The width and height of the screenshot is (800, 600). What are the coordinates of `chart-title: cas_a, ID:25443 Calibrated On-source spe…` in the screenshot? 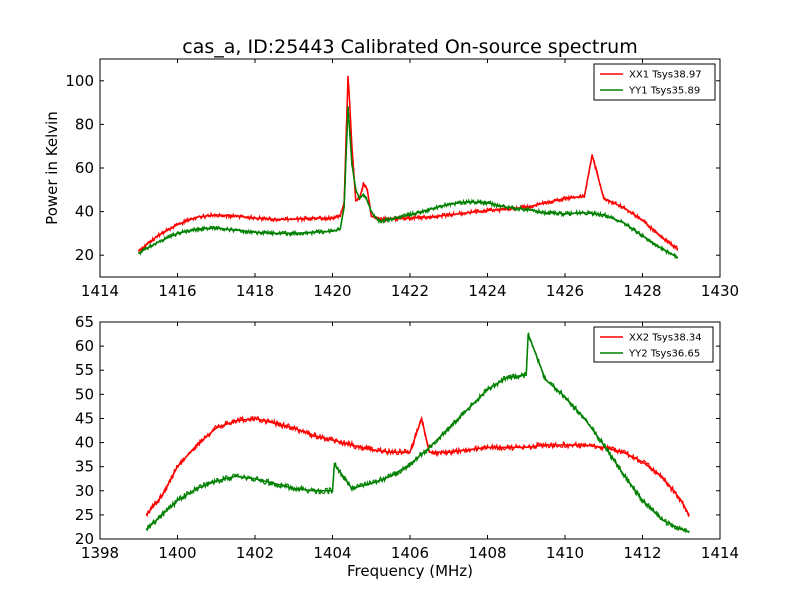 It's located at (409, 47).